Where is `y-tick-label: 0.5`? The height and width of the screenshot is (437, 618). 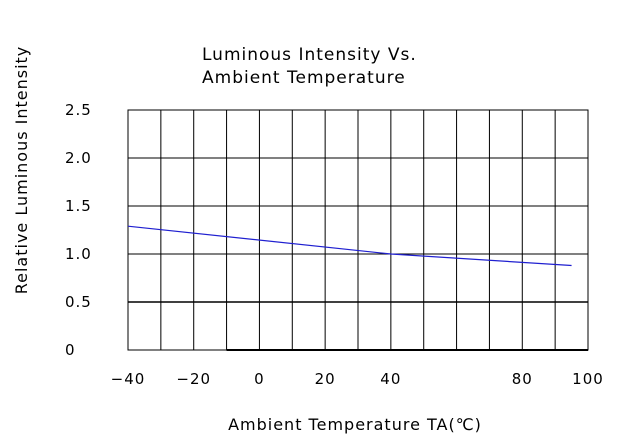
y-tick-label: 0.5 is located at coordinates (78, 302).